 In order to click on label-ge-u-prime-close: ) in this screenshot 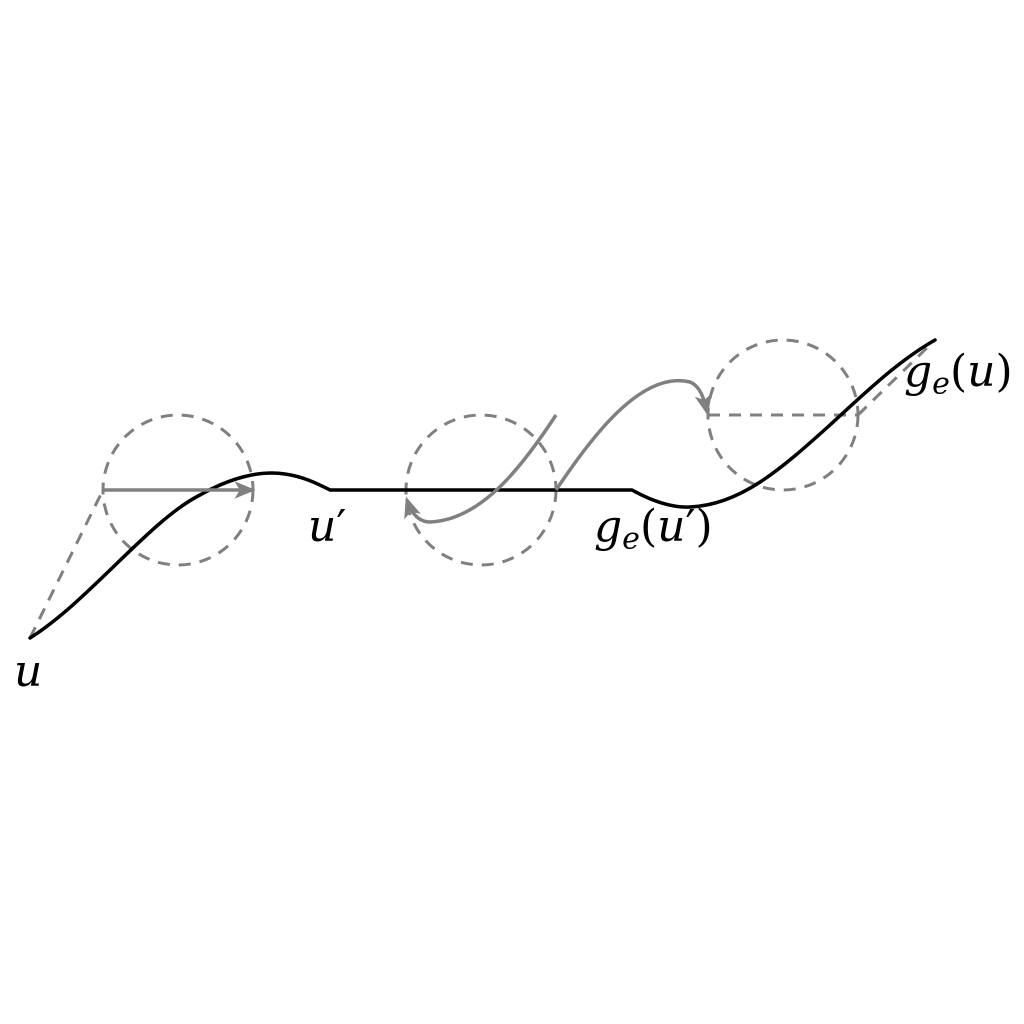, I will do `click(703, 526)`.